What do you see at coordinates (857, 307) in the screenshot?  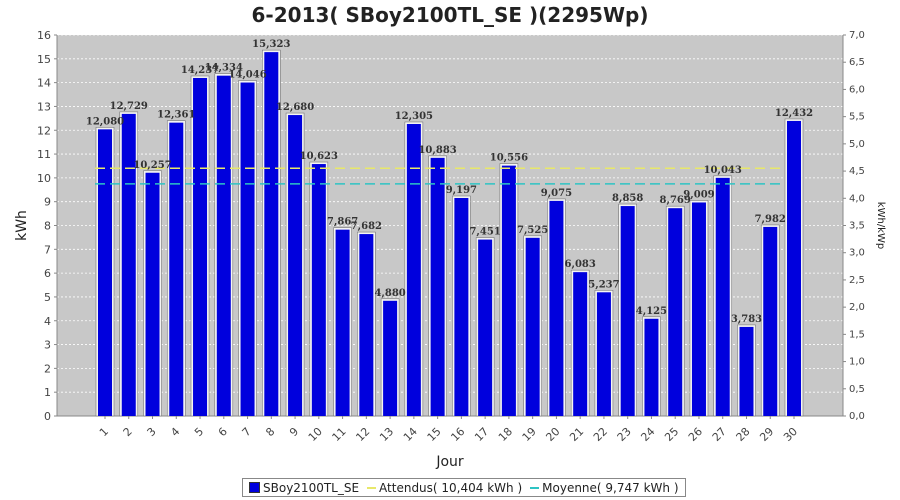 I see `y-right-tick-label: 2,0` at bounding box center [857, 307].